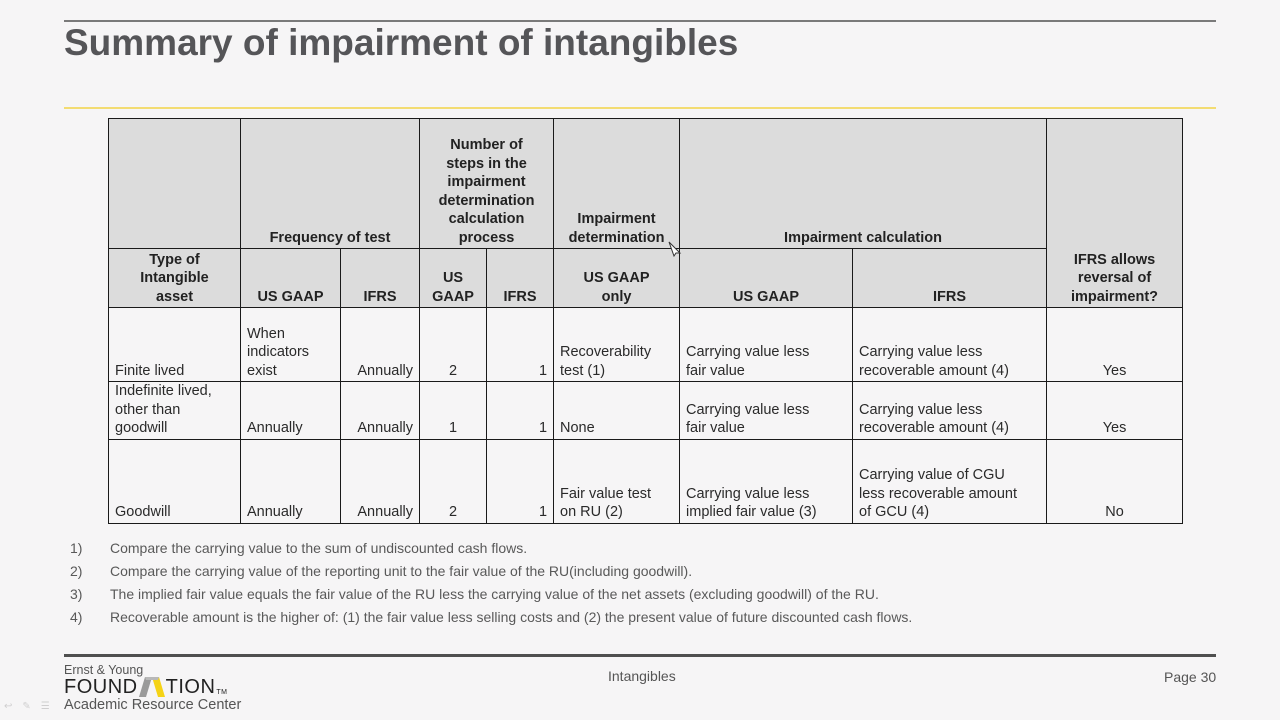 Image resolution: width=1280 pixels, height=720 pixels. Describe the element at coordinates (290, 344) in the screenshot. I see `cell-freq-us-gaap: When indicators exist` at that location.